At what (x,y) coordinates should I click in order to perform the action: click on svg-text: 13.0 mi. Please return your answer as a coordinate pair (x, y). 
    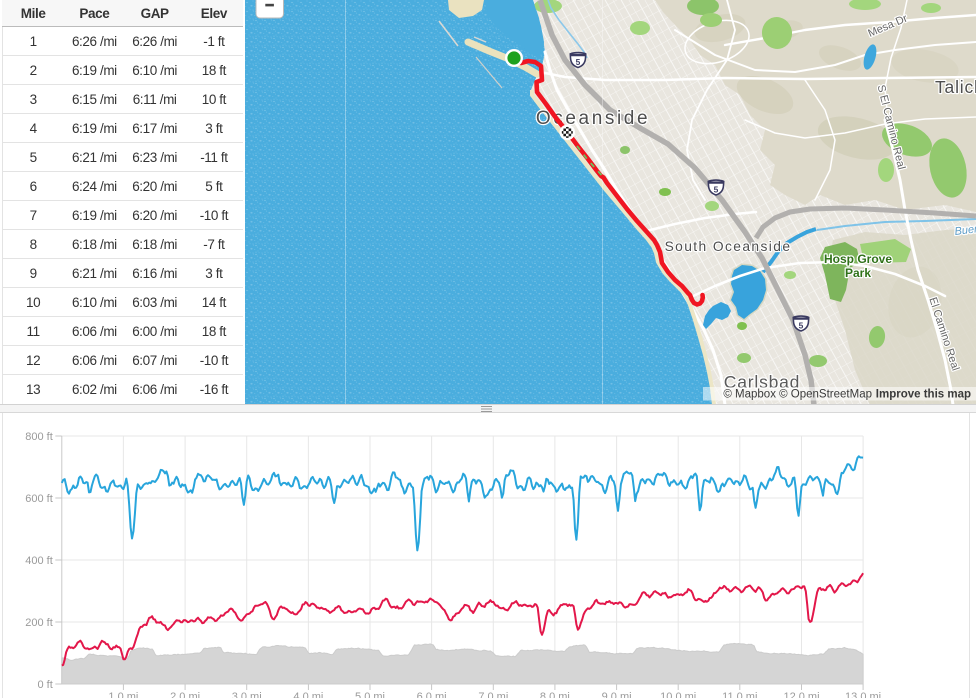
    Looking at the image, I should click on (863, 694).